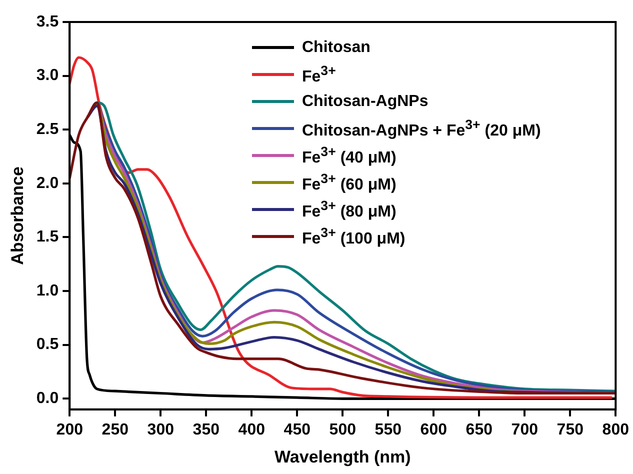 Image resolution: width=633 pixels, height=474 pixels. Describe the element at coordinates (47, 399) in the screenshot. I see `y-tick-label: 0.0` at that location.